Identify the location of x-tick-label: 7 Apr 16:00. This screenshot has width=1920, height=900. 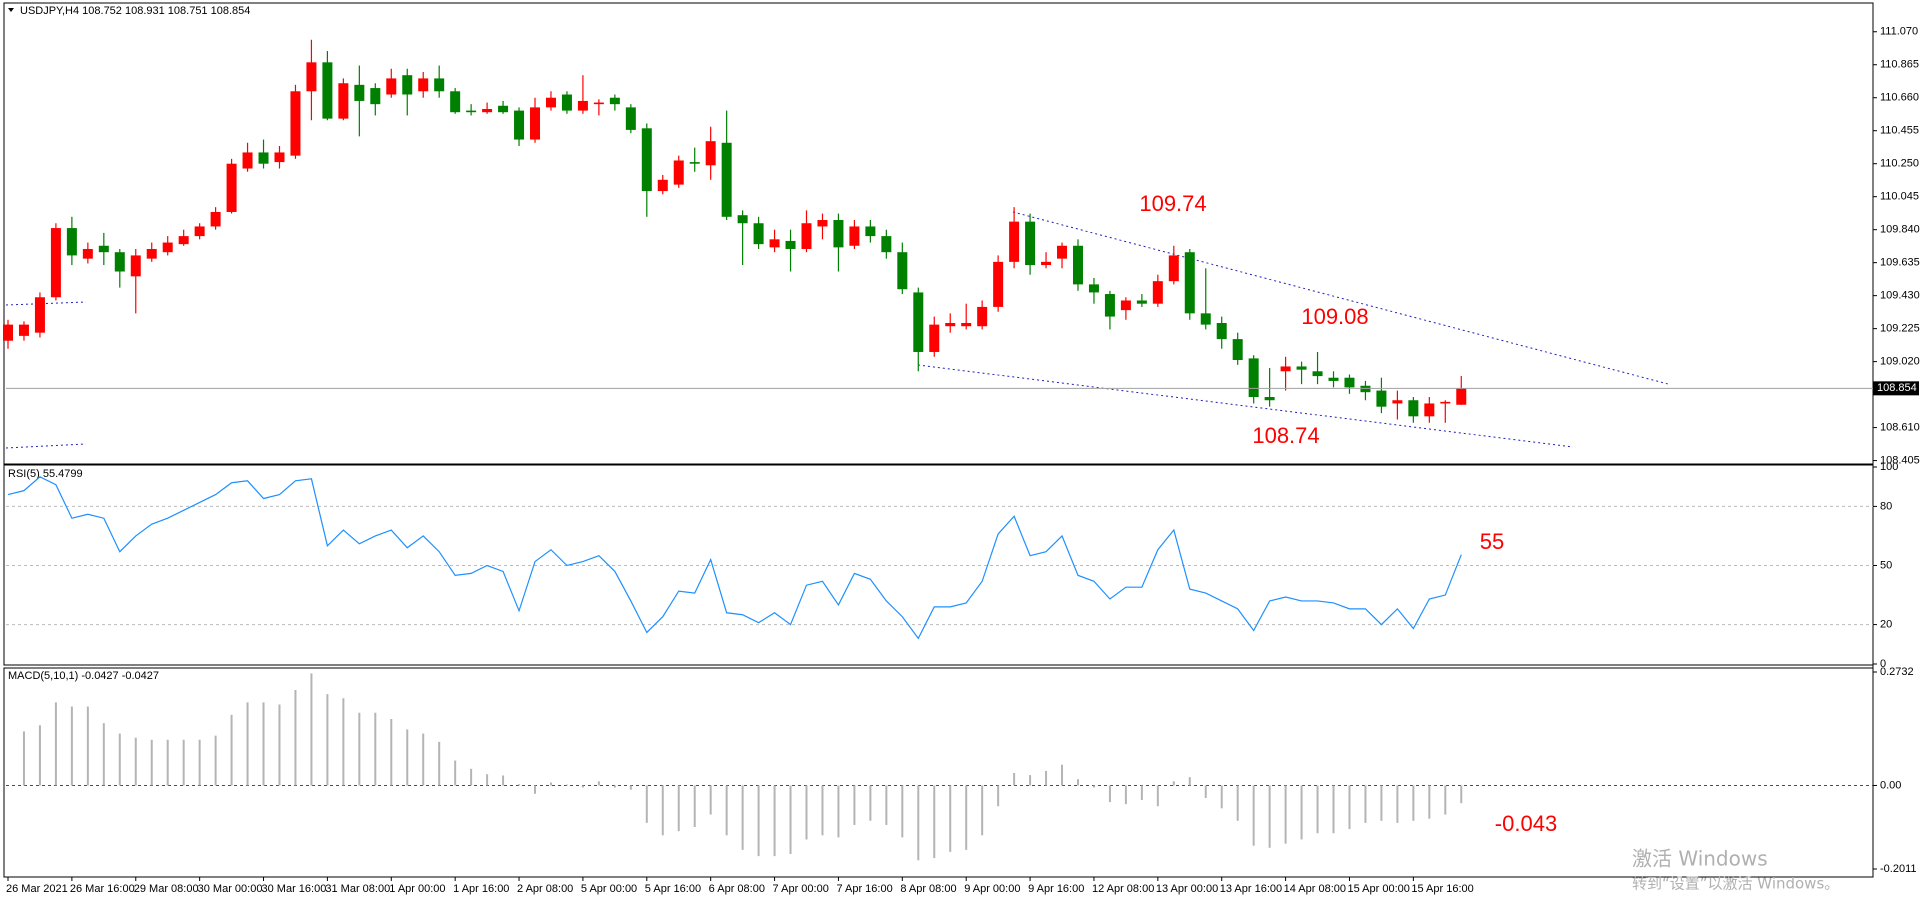
(864, 889).